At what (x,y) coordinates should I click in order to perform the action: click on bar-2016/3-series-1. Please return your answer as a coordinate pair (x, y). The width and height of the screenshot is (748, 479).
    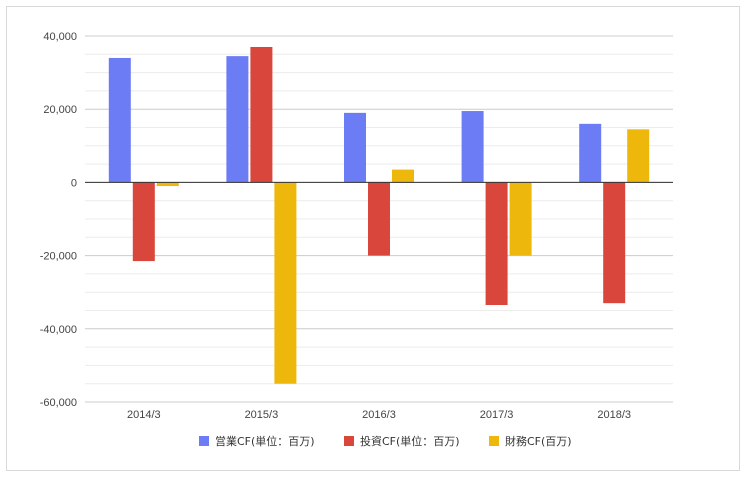
    Looking at the image, I should click on (355, 147).